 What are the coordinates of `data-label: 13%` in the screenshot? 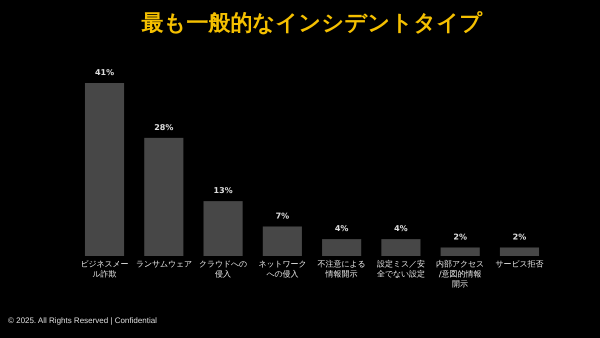 It's located at (223, 191).